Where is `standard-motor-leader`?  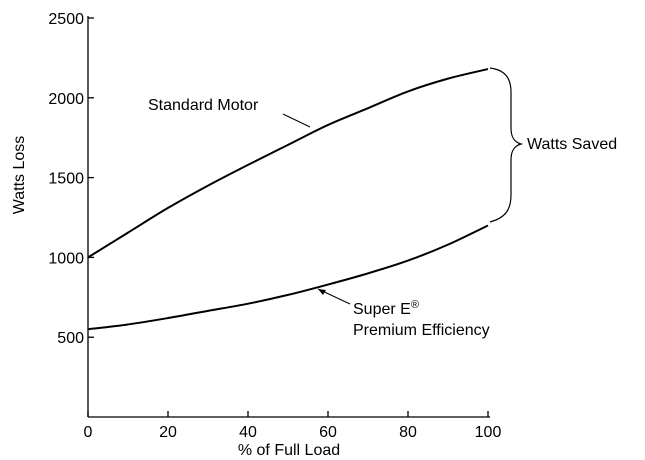
standard-motor-leader is located at coordinates (296, 120).